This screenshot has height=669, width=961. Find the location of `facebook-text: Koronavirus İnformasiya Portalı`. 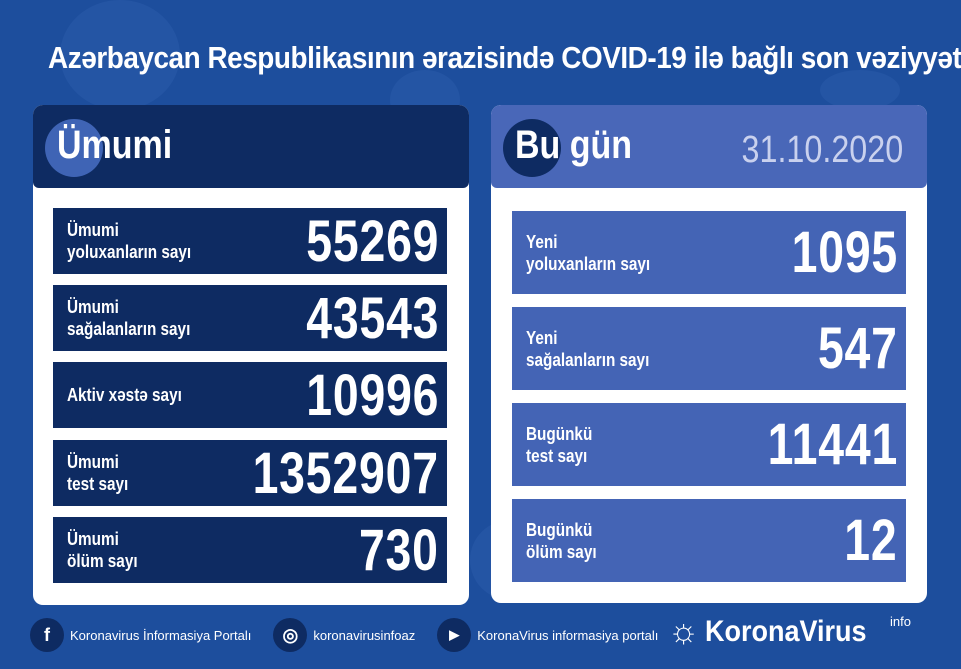

facebook-text: Koronavirus İnformasiya Portalı is located at coordinates (161, 635).